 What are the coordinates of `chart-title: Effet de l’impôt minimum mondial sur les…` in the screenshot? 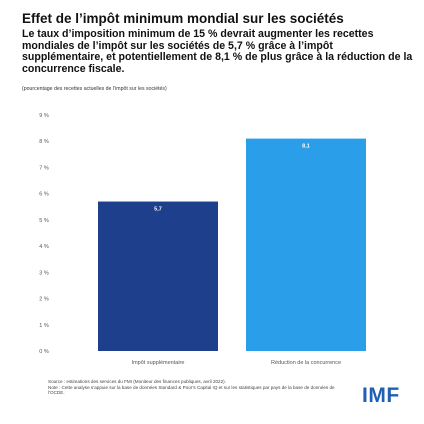 It's located at (183, 18).